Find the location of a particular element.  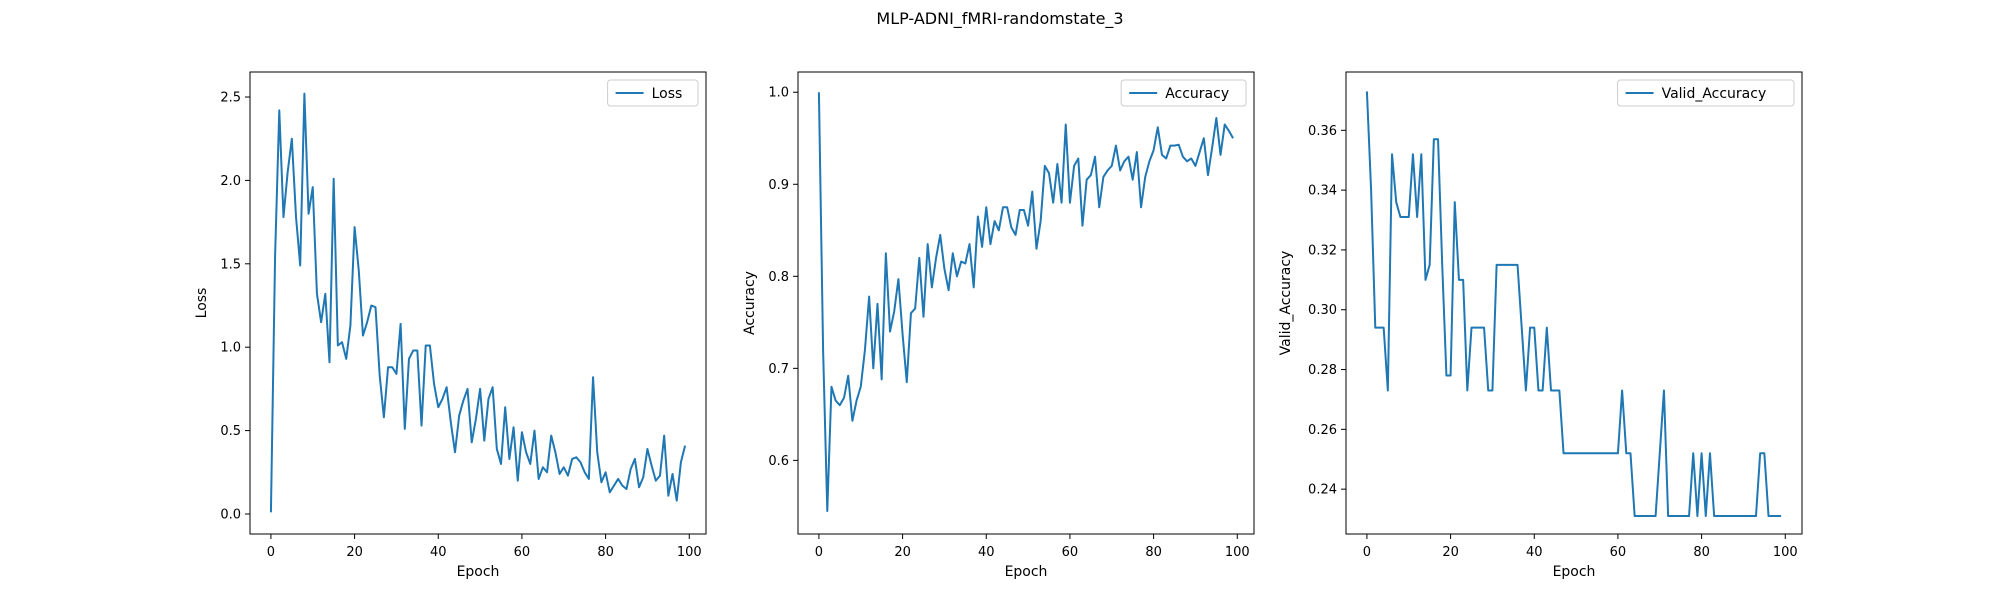

y-tick-label: 0.9 is located at coordinates (778, 185).